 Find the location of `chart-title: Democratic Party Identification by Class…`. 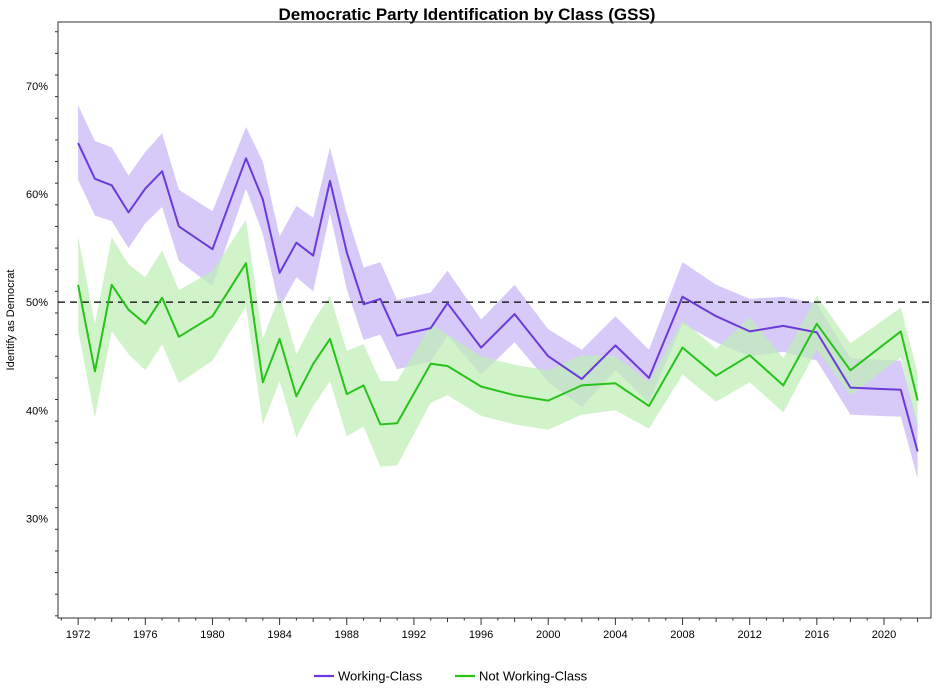

chart-title: Democratic Party Identification by Class… is located at coordinates (467, 14).